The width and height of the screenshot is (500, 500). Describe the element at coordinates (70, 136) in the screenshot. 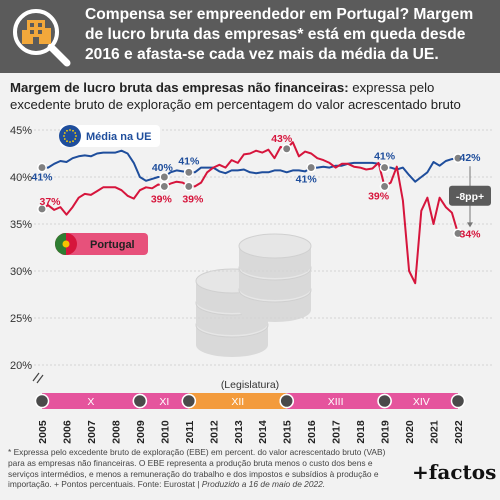

I see `eu-flag-icon` at that location.